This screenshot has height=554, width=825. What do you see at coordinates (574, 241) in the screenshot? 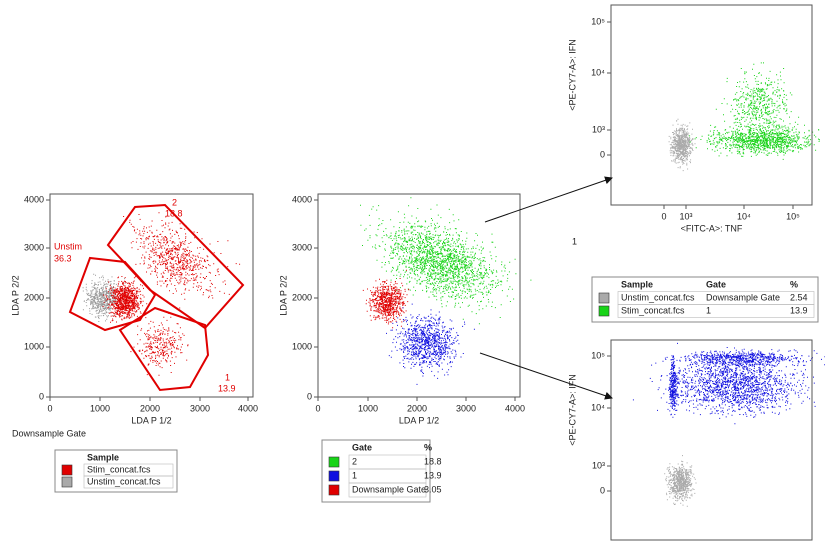
I see `plot-caption: 1` at bounding box center [574, 241].